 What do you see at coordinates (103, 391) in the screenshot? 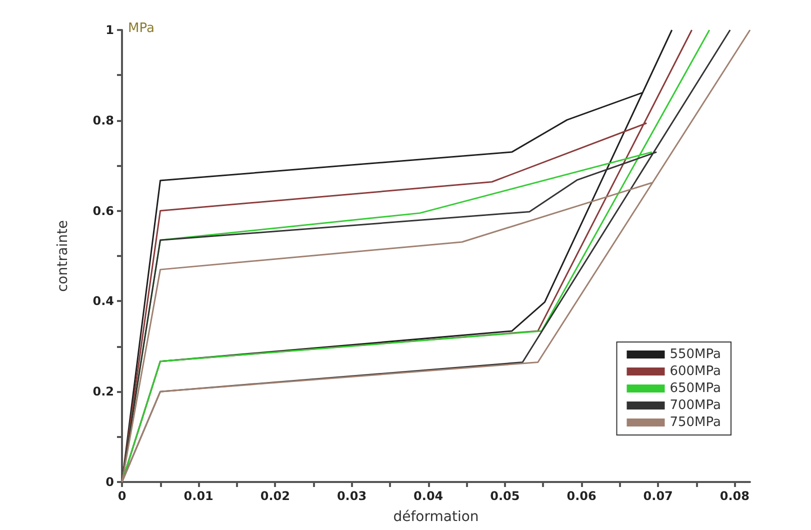
I see `y-tick-label: 0.2` at bounding box center [103, 391].